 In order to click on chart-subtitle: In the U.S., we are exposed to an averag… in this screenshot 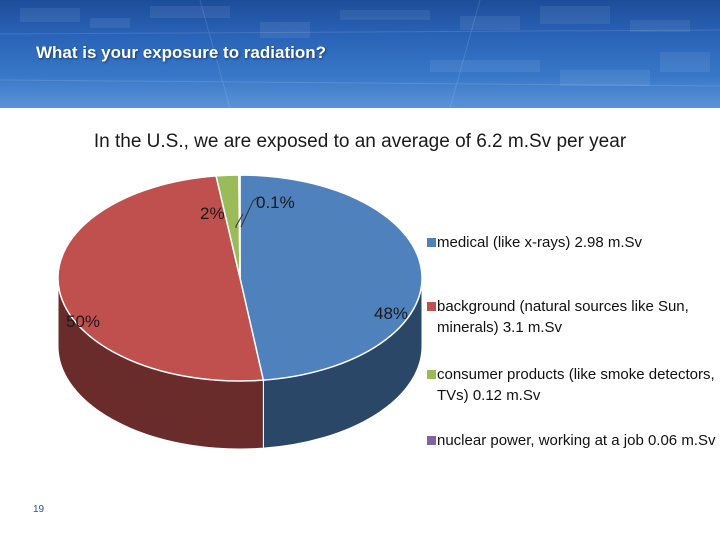, I will do `click(360, 141)`.